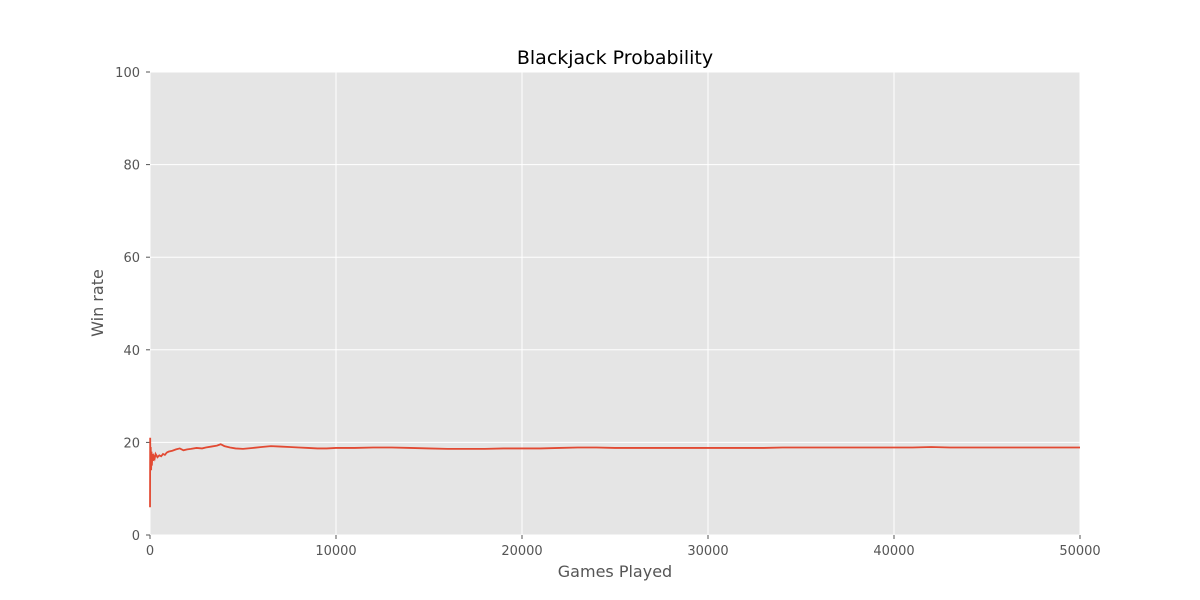 The width and height of the screenshot is (1200, 600). I want to click on chart-title: Blackjack Probability, so click(615, 58).